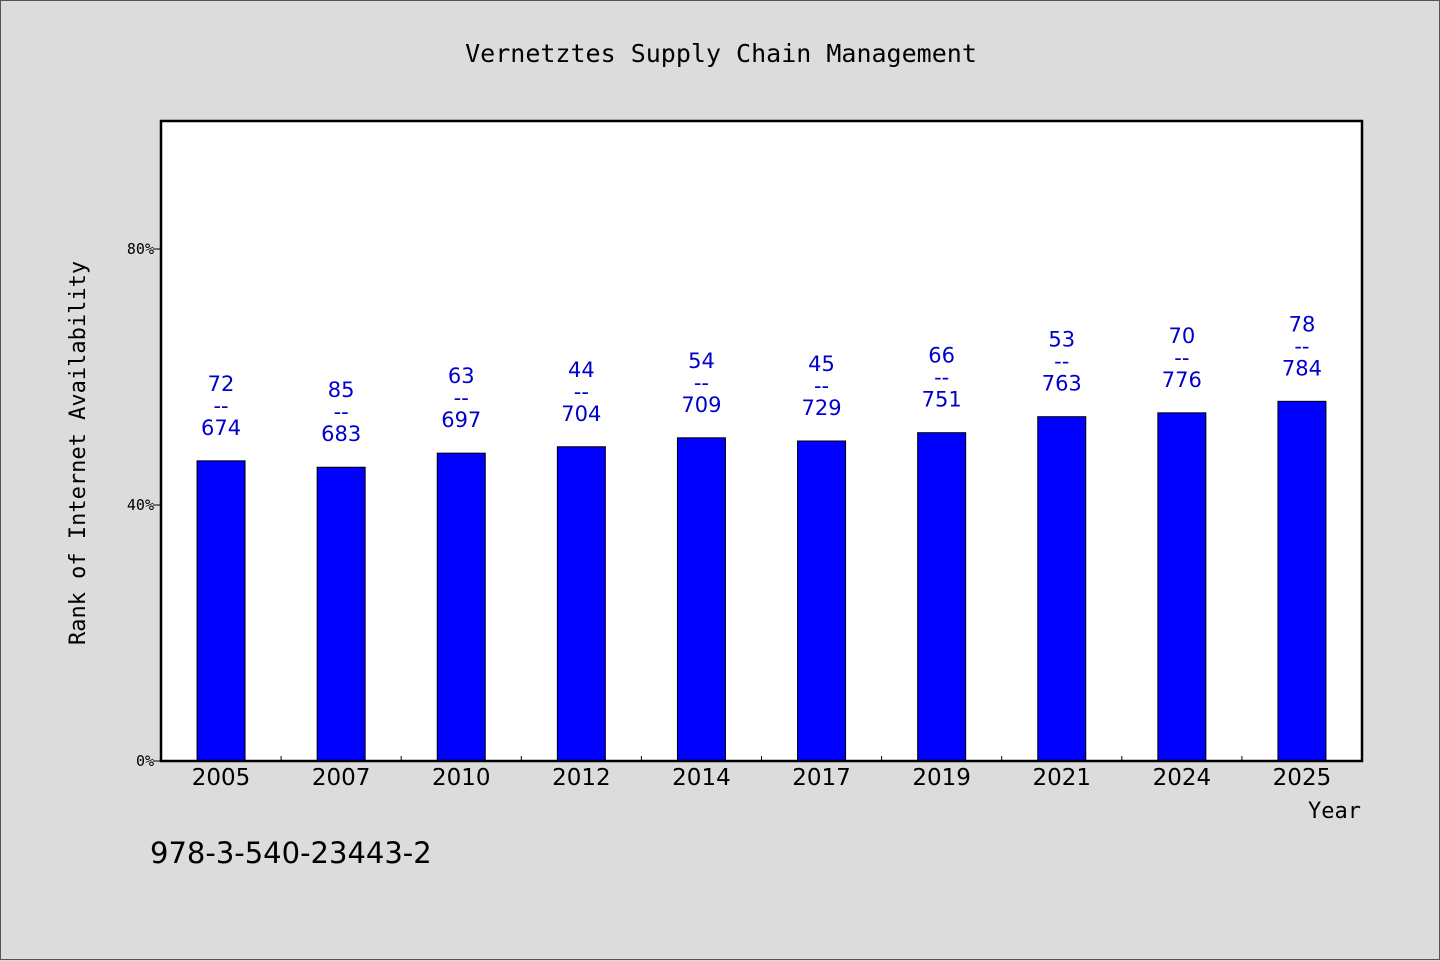 The width and height of the screenshot is (1440, 961). Describe the element at coordinates (821, 778) in the screenshot. I see `x-tick-label-2017: 2017` at that location.